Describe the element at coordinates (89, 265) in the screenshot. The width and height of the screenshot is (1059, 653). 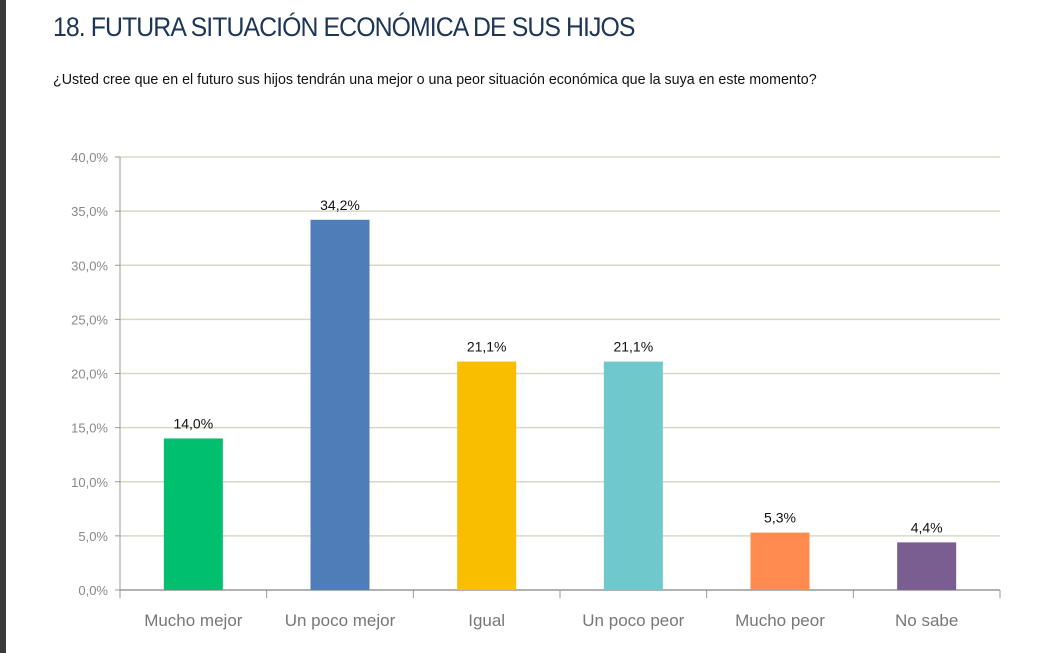
I see `y-tick-label: 30,0%` at that location.